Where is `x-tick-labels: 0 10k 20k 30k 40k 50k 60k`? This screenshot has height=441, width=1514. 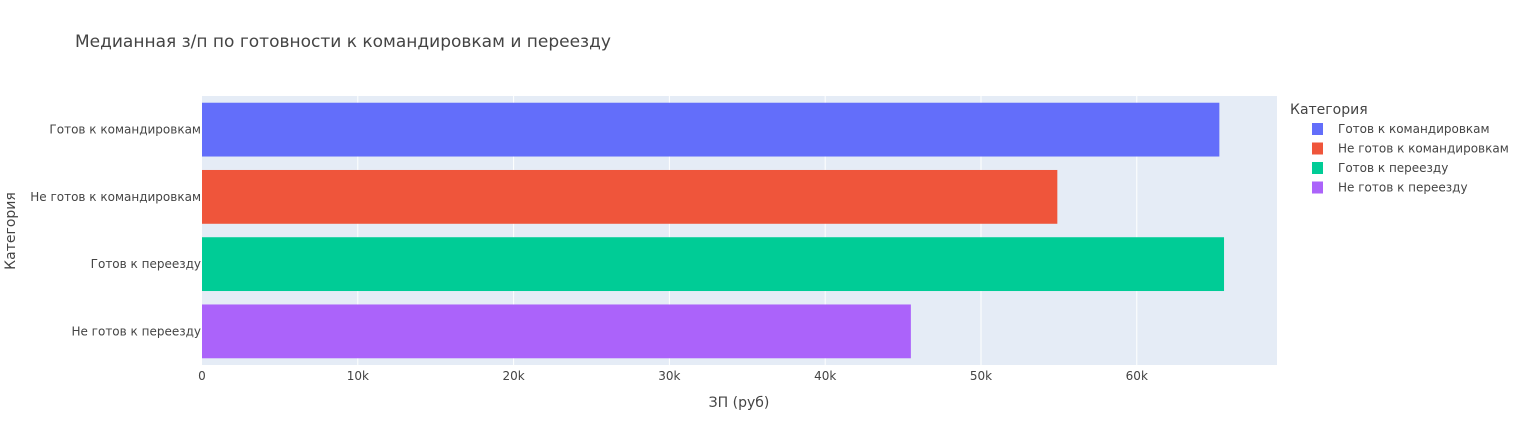 x-tick-labels: 0 10k 20k 30k 40k 50k 60k is located at coordinates (673, 376).